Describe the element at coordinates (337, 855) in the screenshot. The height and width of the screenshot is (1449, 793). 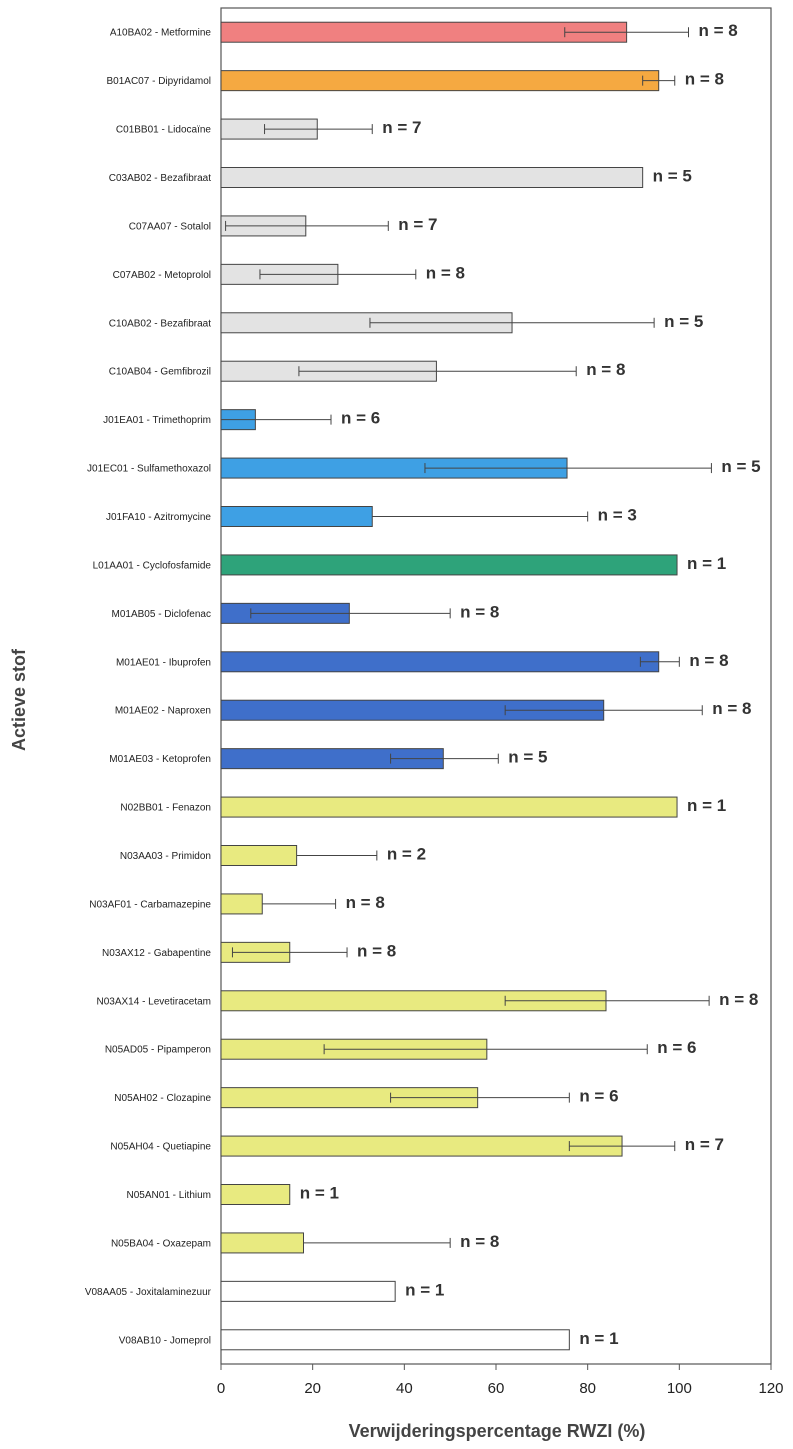
I see `error-bar-n03aa03-primidon` at that location.